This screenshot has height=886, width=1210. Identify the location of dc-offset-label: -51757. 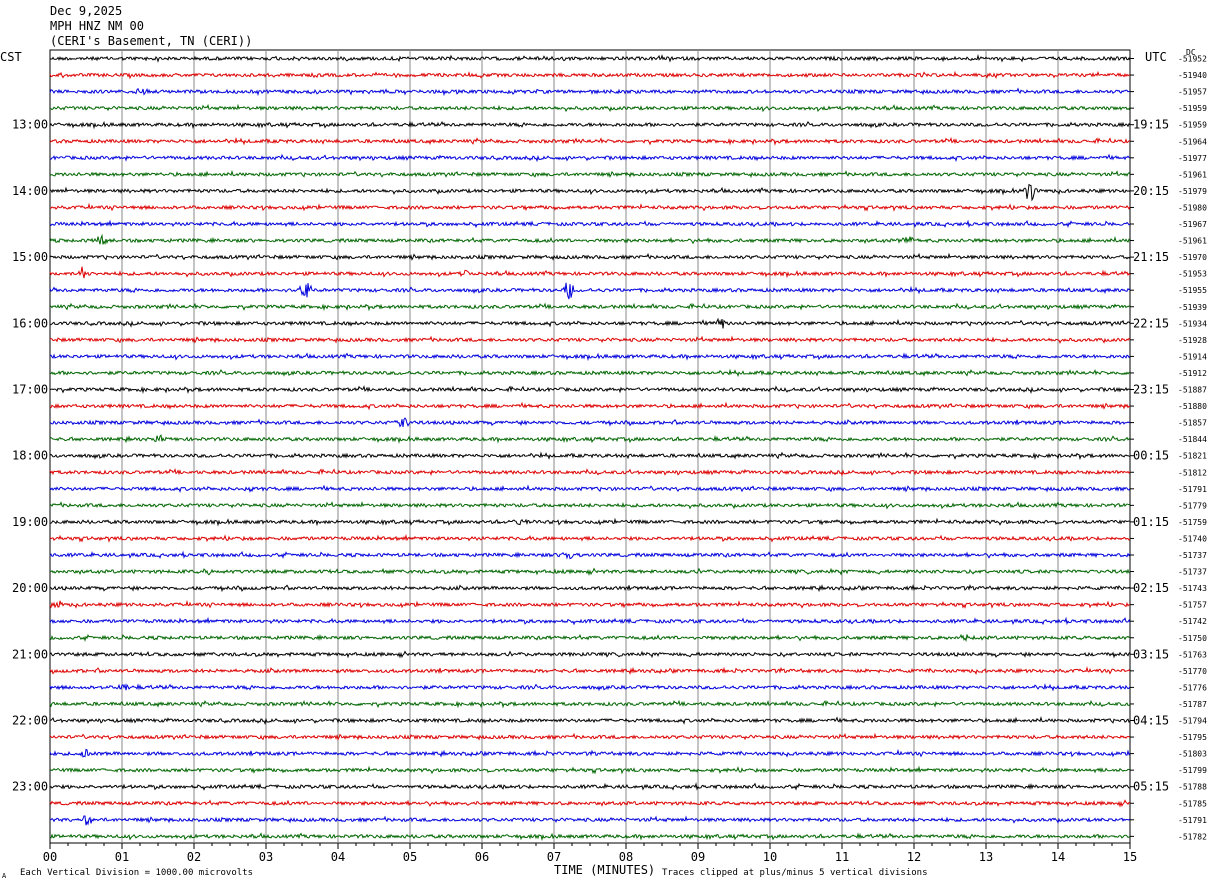
(1192, 605).